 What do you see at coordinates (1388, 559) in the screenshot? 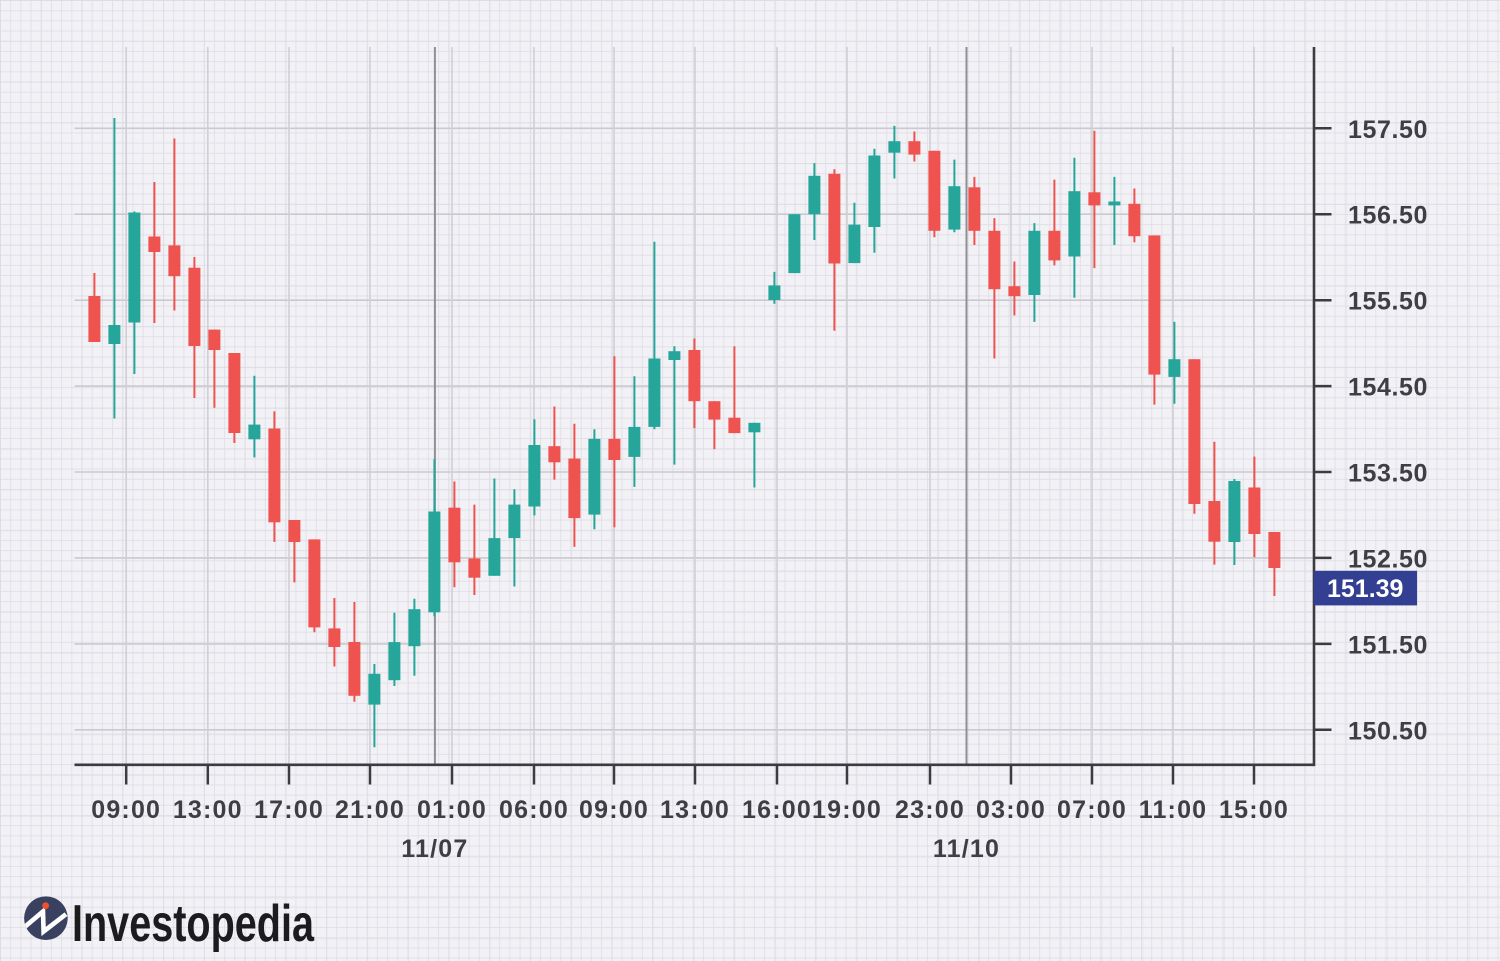
I see `svg-text: 152.50` at bounding box center [1388, 559].